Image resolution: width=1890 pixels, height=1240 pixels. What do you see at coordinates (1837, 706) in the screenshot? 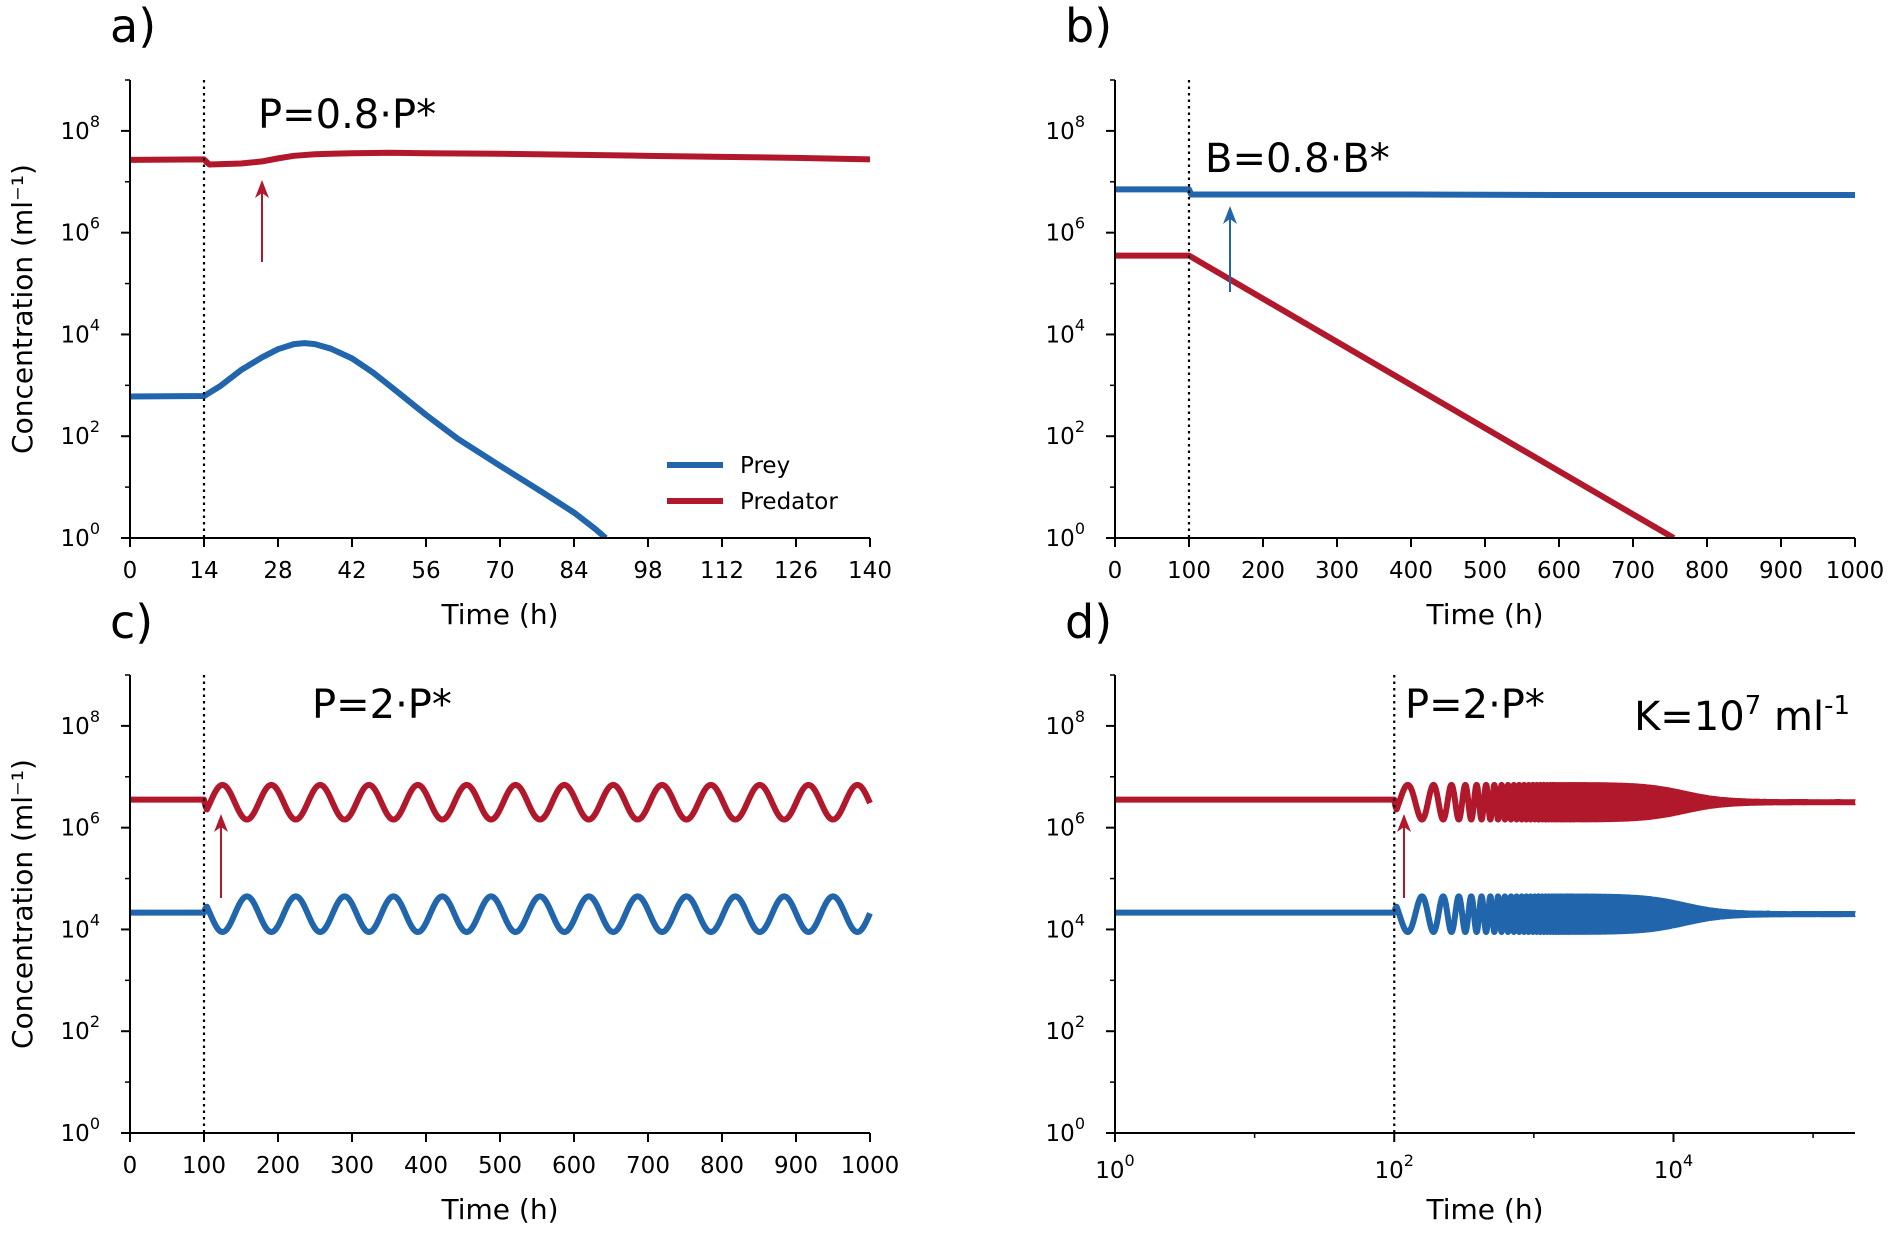
I see `k-unit-exp: -1` at bounding box center [1837, 706].